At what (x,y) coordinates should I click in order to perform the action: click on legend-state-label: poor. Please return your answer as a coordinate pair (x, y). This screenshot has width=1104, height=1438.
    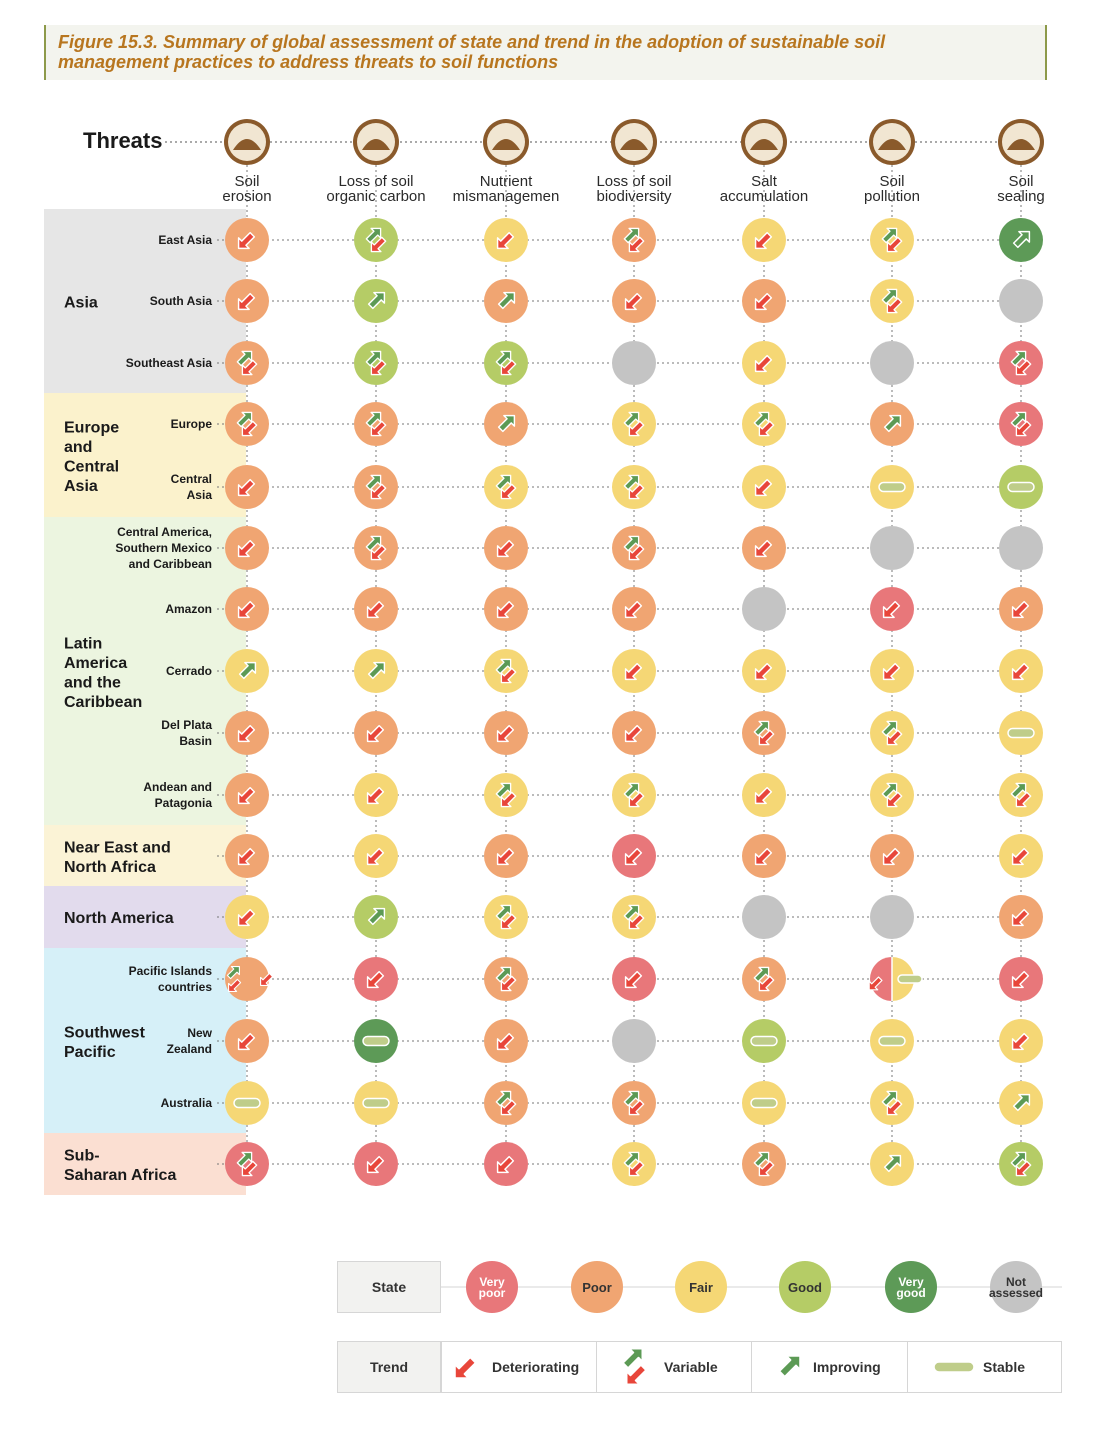
    Looking at the image, I should click on (492, 1293).